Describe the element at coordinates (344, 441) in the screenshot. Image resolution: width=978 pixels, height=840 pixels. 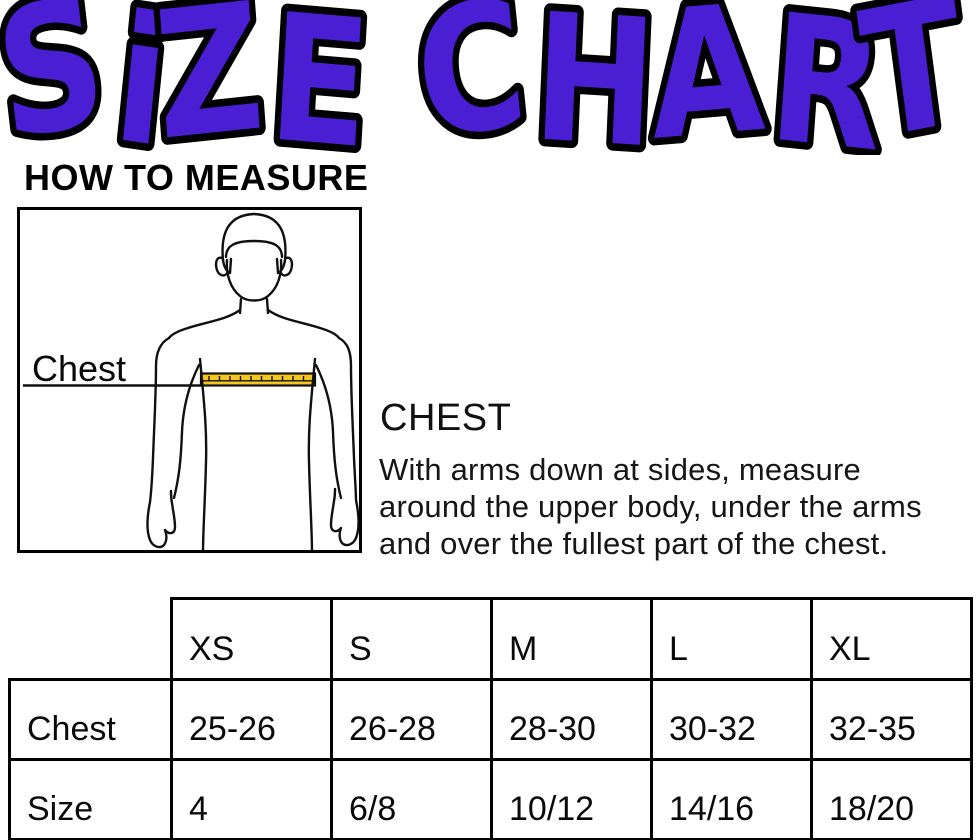
I see `arm-outer-right` at that location.